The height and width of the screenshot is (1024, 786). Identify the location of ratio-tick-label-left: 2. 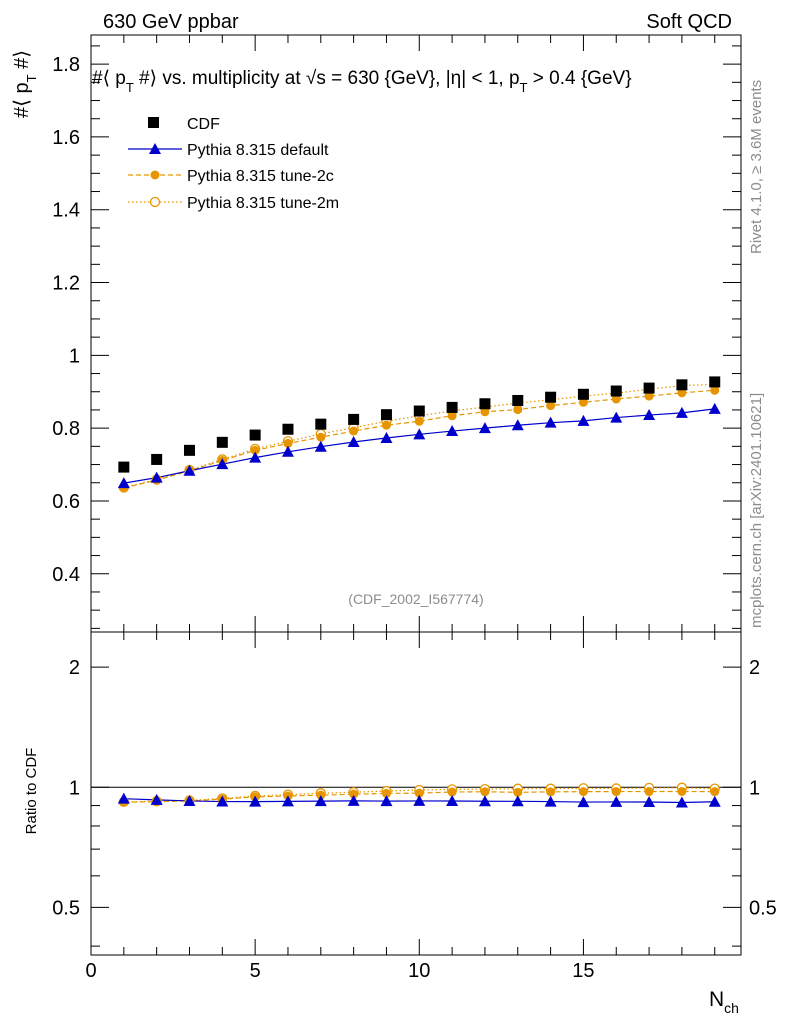
(74, 668).